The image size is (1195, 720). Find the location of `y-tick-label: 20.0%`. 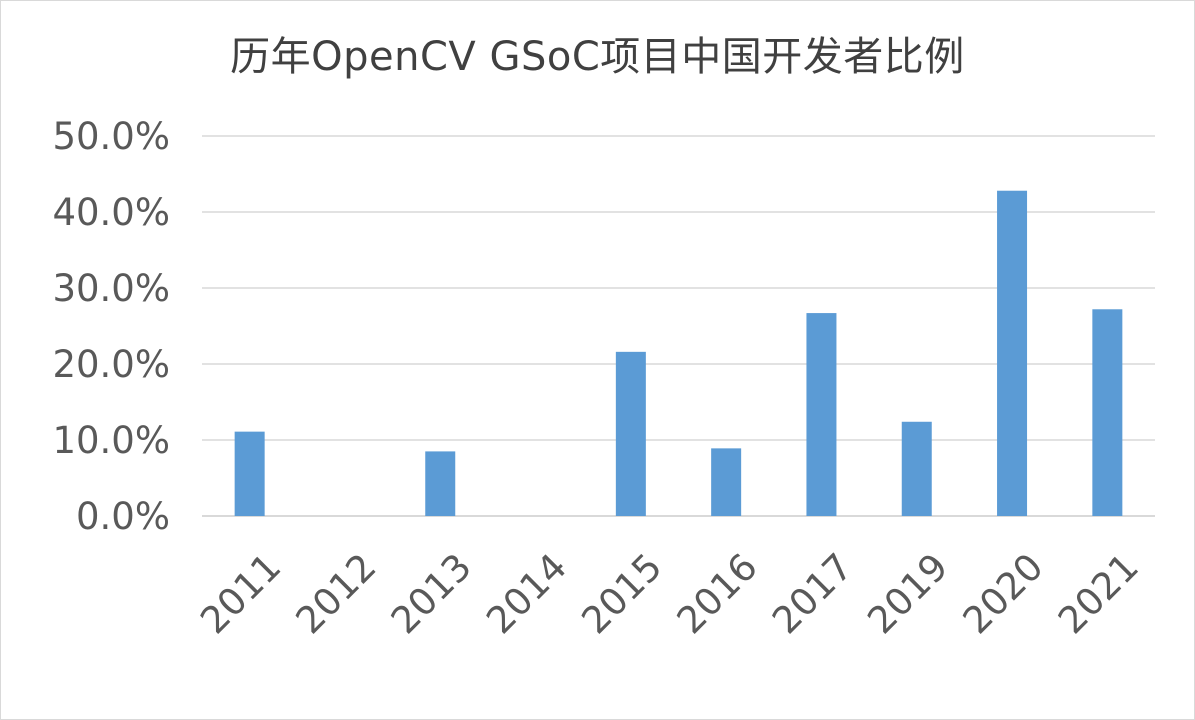

y-tick-label: 20.0% is located at coordinates (111, 364).